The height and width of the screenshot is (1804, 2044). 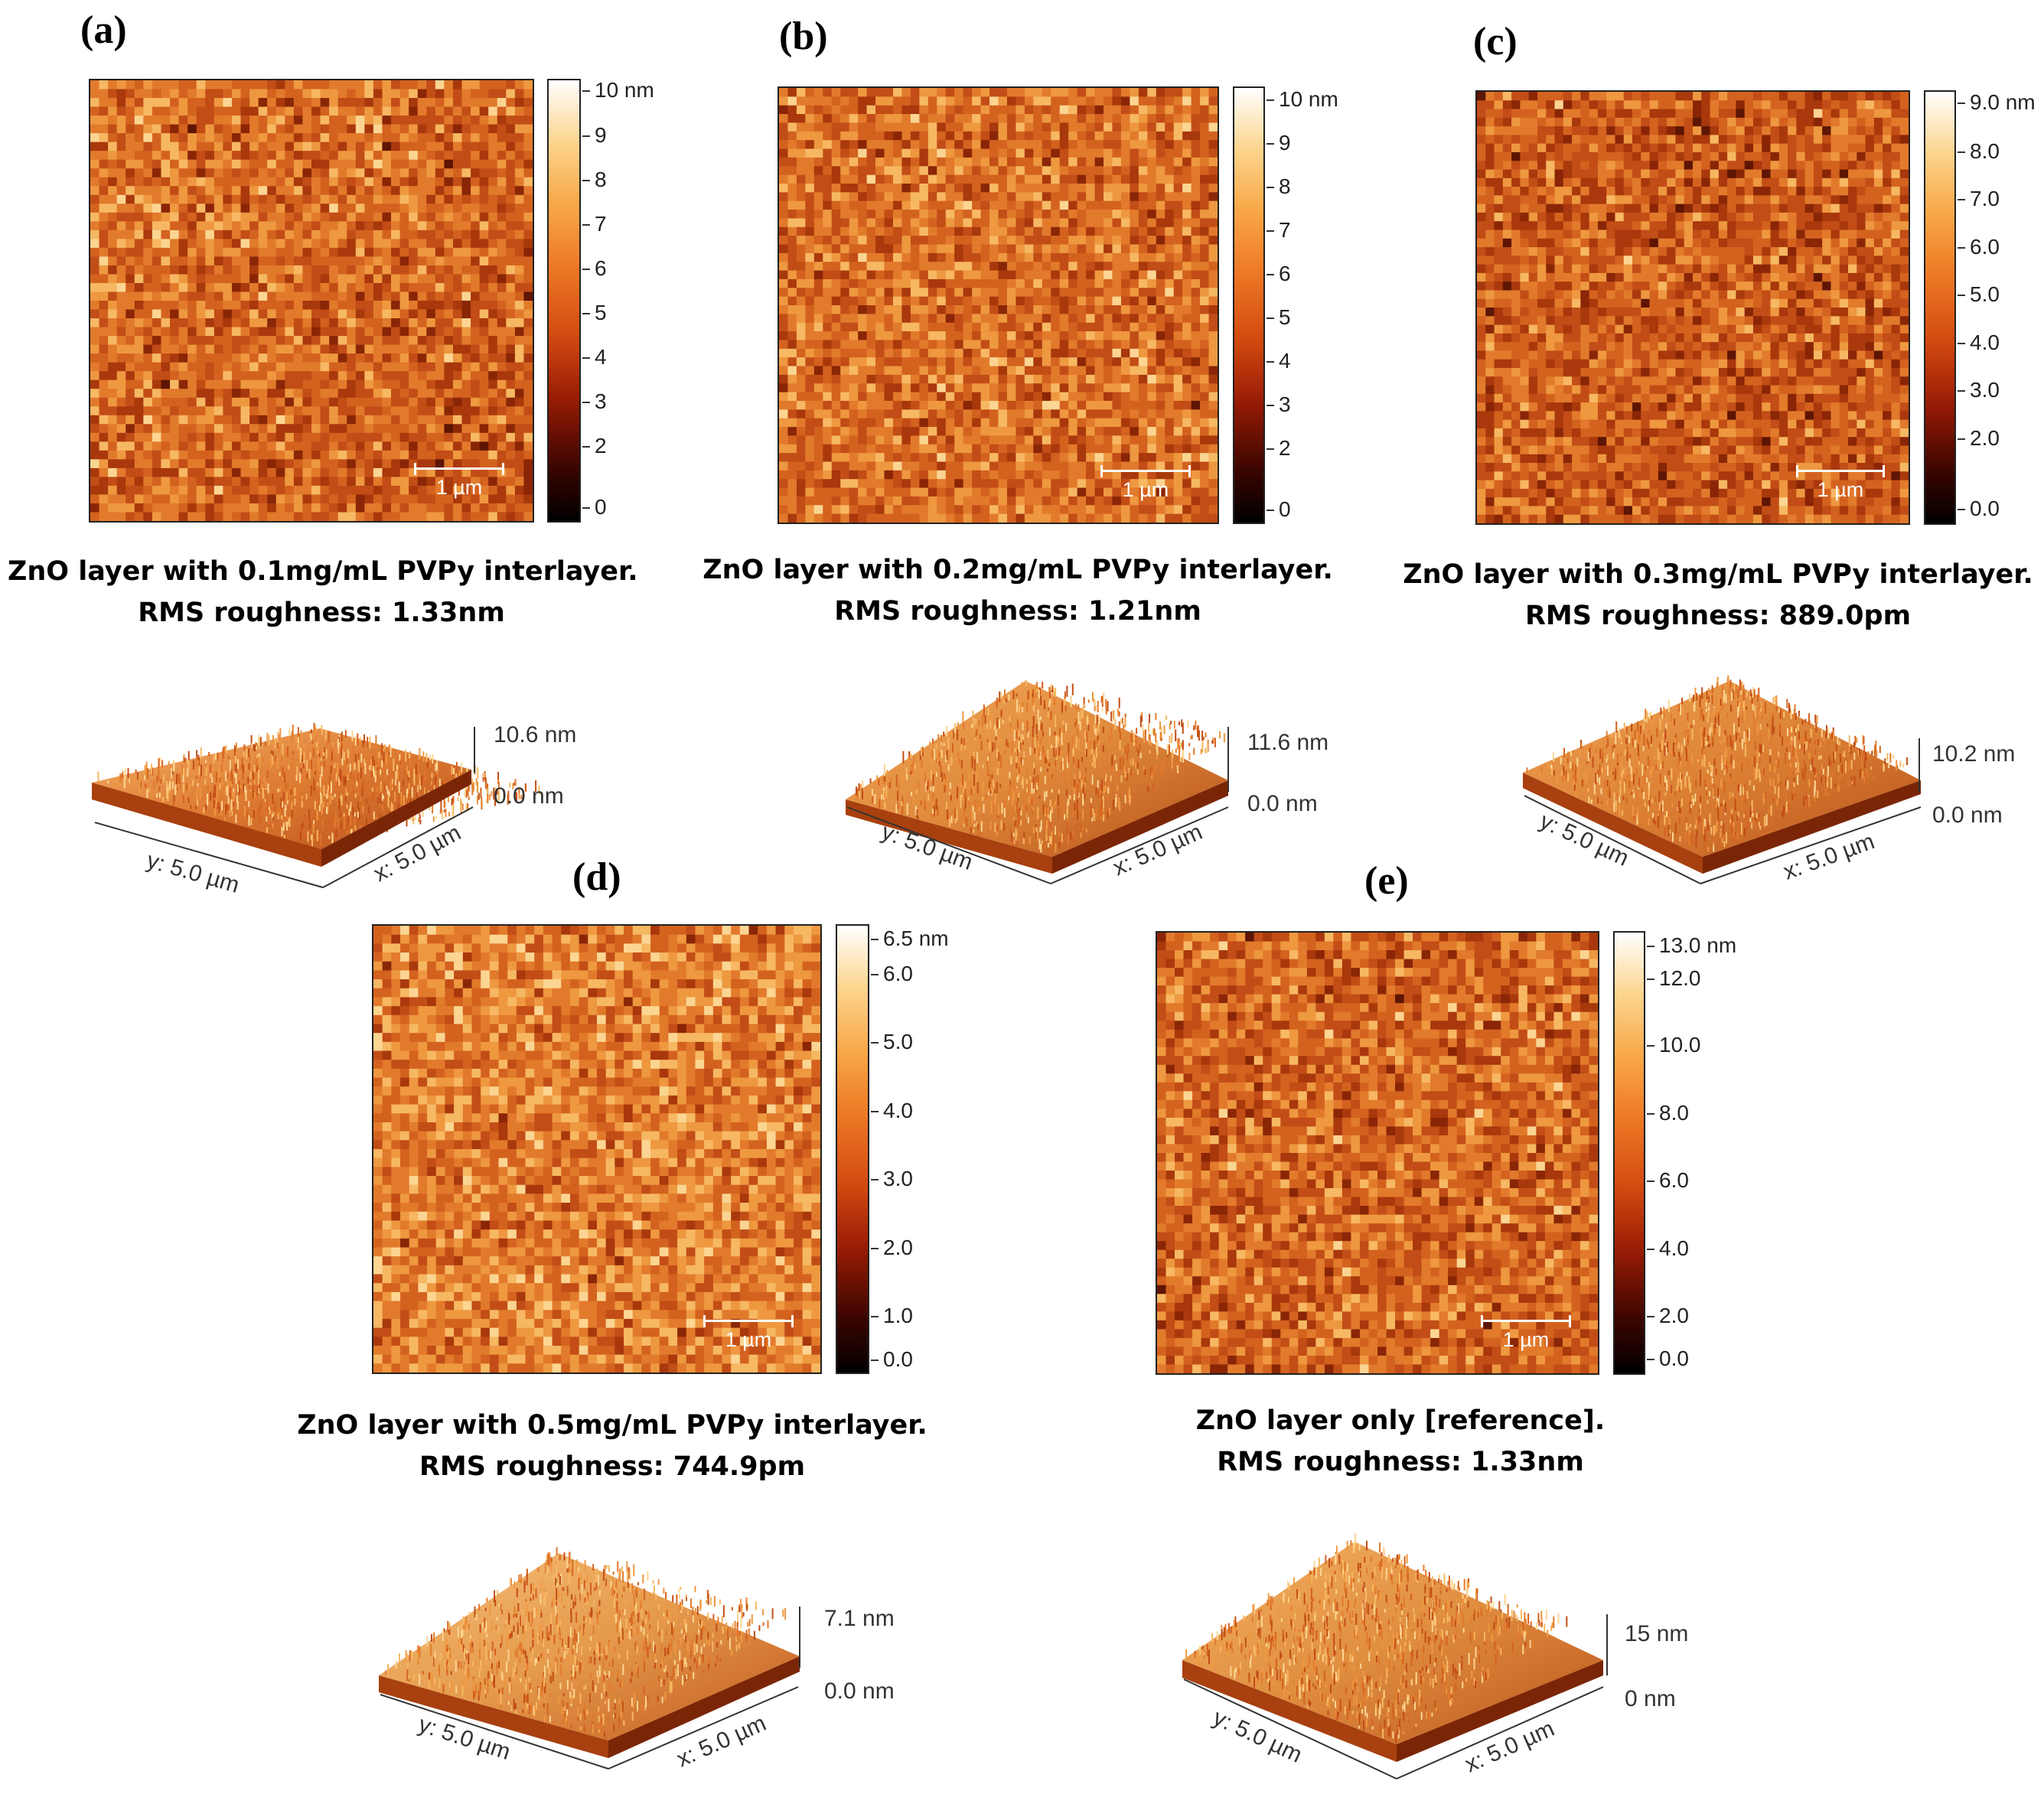 I want to click on afm-3d-view: 10.2 nm 0.0 nm y: 5.0 µm x: 5.0 µm, so click(x=1775, y=784).